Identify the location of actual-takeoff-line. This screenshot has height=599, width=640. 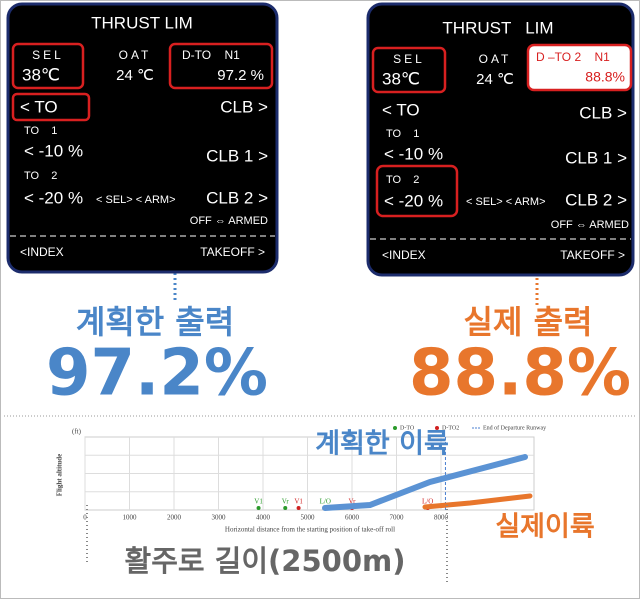
(477, 501).